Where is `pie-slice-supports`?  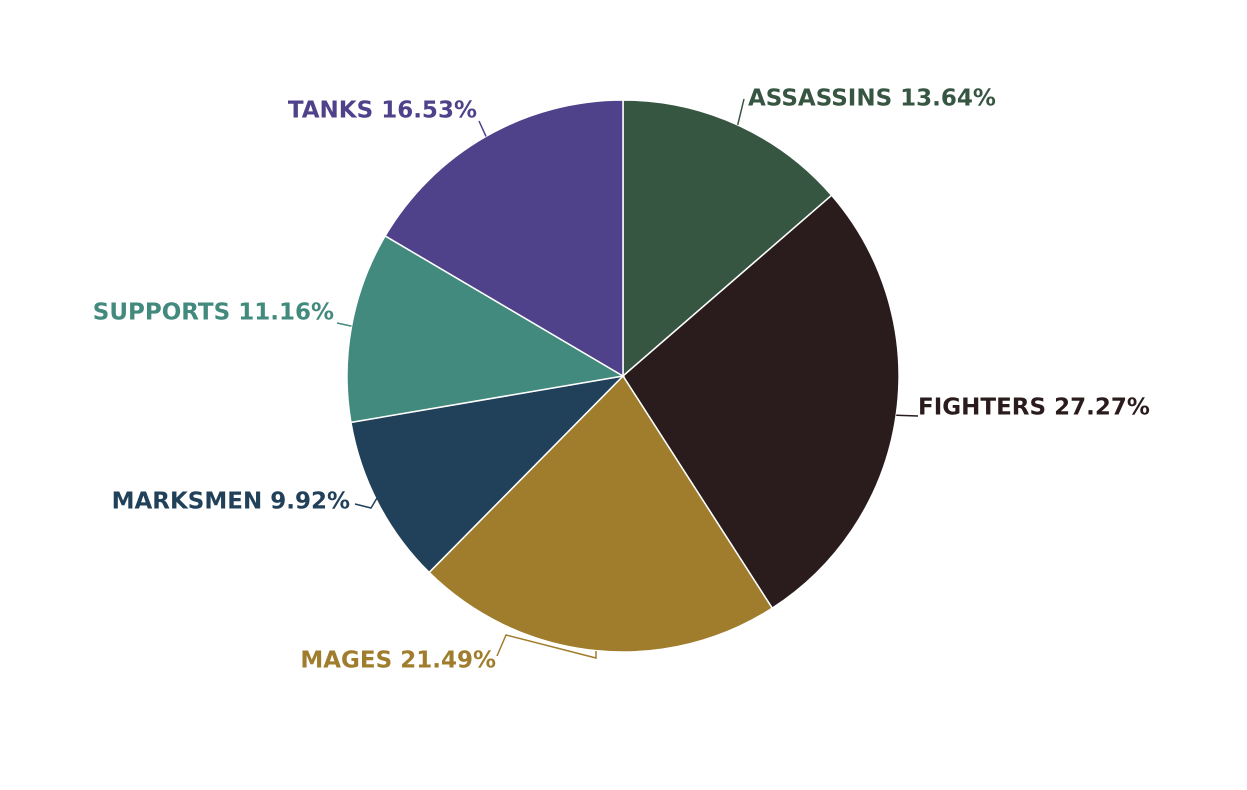
pie-slice-supports is located at coordinates (486, 329).